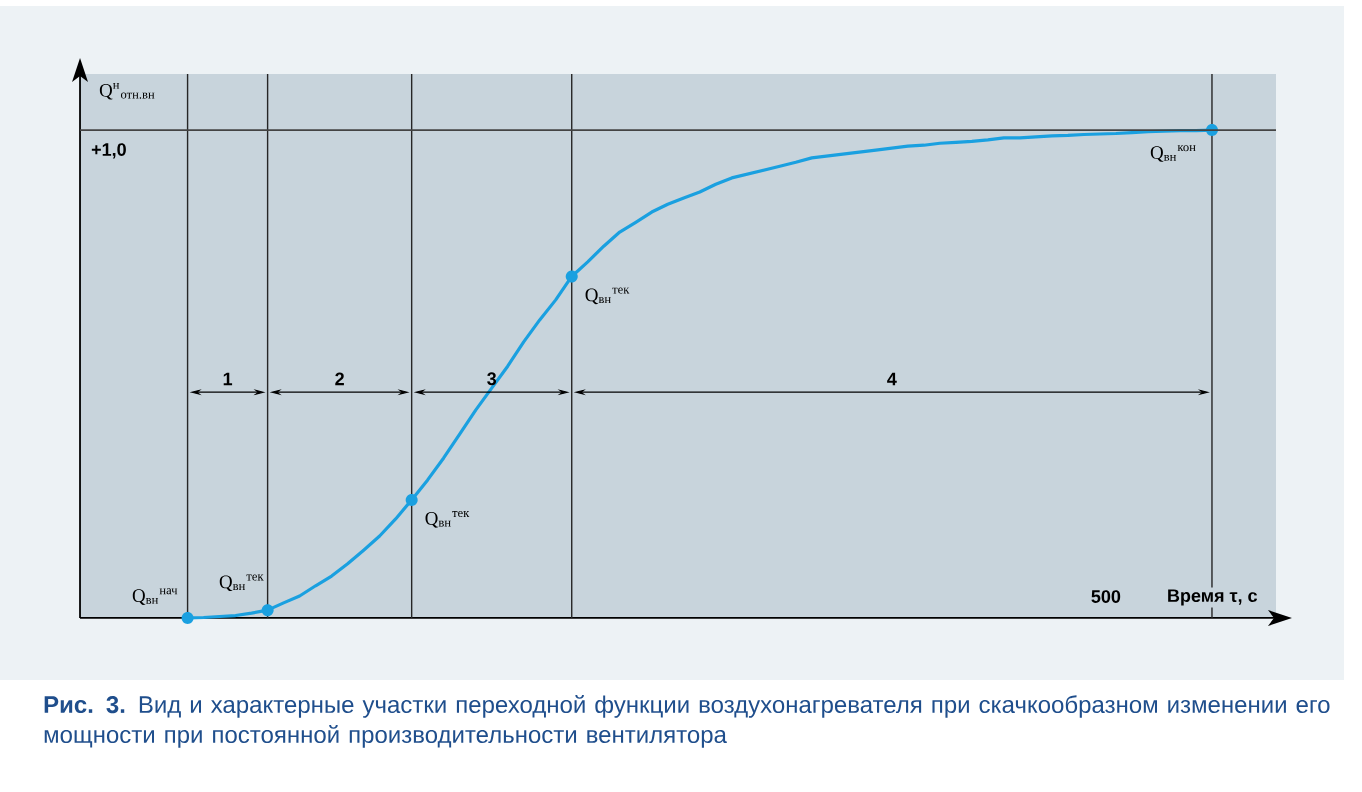 The image size is (1362, 792). Describe the element at coordinates (492, 379) in the screenshot. I see `annotation: 3` at that location.